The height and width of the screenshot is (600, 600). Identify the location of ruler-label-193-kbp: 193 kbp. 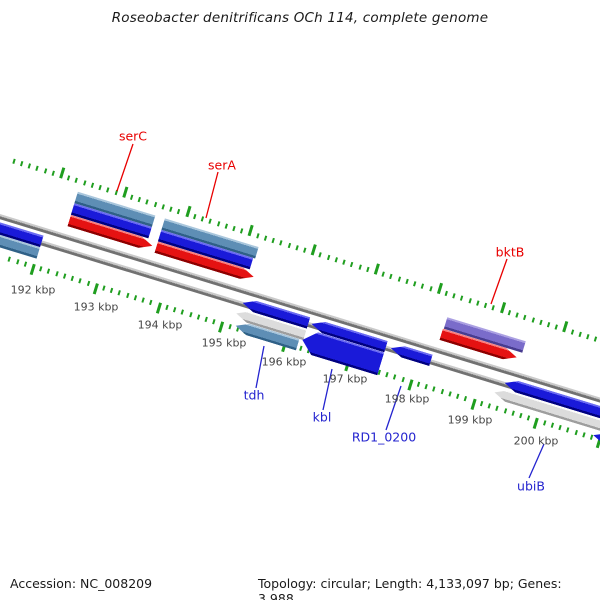
(96, 307).